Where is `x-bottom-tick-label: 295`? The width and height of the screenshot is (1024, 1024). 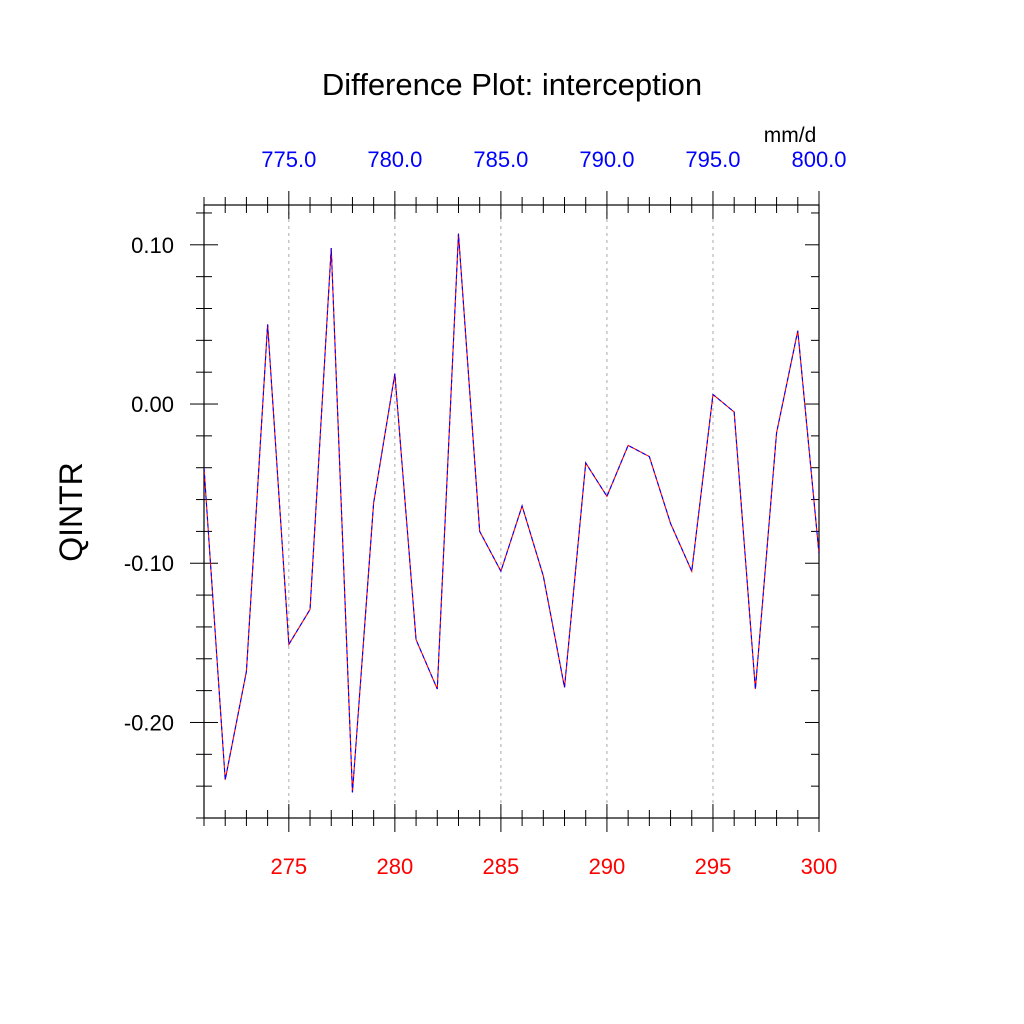 x-bottom-tick-label: 295 is located at coordinates (713, 866).